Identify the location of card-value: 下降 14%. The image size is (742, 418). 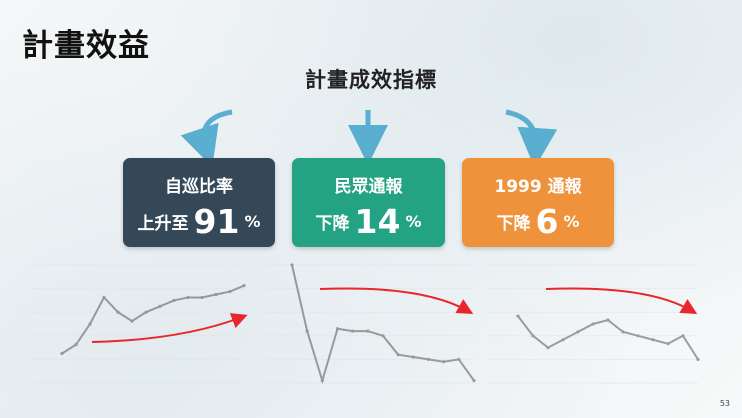
(368, 221).